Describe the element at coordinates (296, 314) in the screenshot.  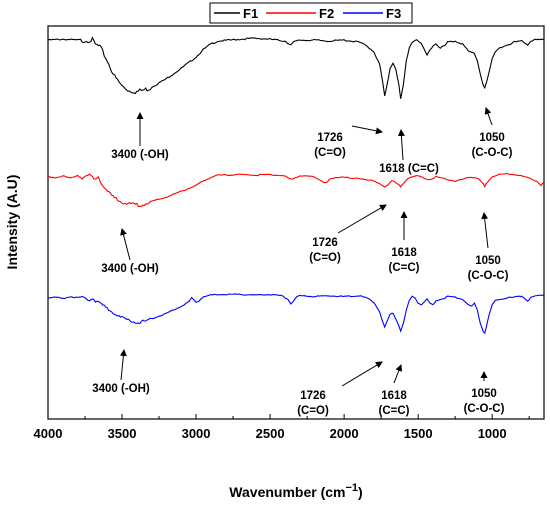
I see `series-line-f3` at that location.